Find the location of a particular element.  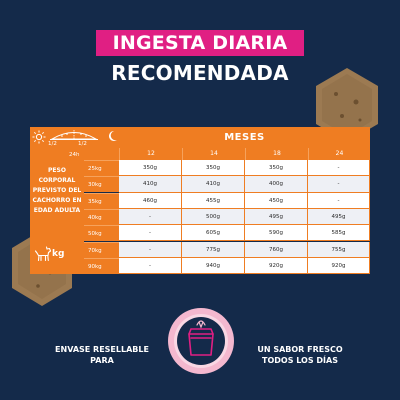

fresh-taste-text-line: TODOS LOS DÍAS is located at coordinates (300, 360).